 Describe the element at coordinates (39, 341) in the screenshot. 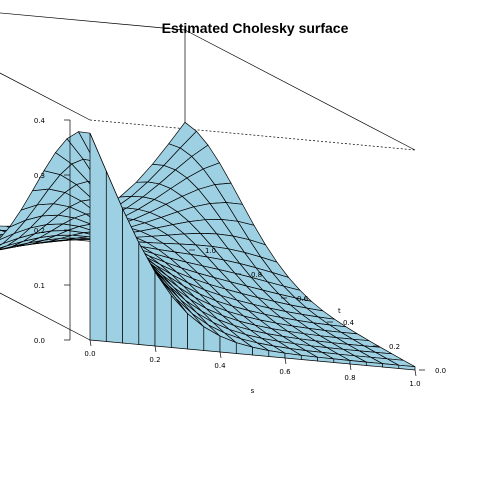

I see `z-tick-label: 0.0` at that location.